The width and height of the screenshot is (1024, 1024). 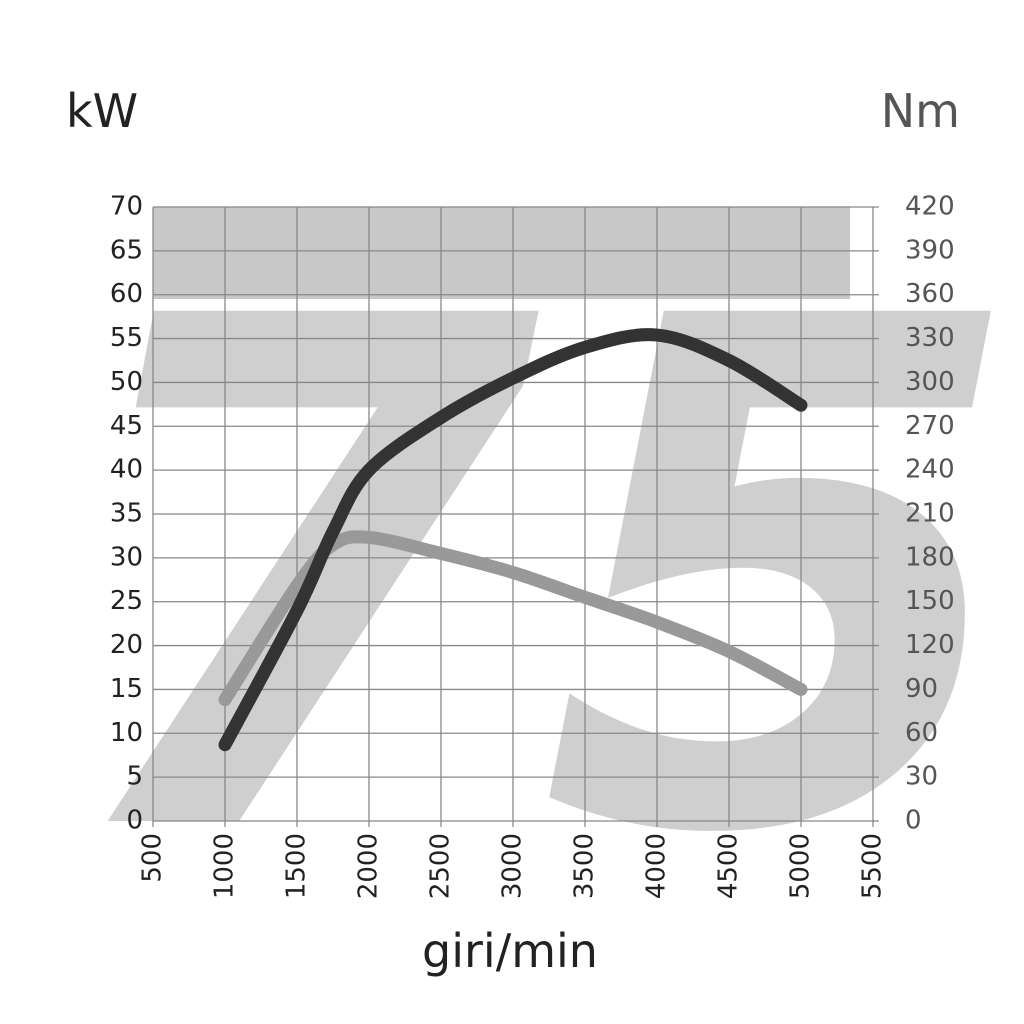 What do you see at coordinates (126, 733) in the screenshot?
I see `y-tick-label: 10` at bounding box center [126, 733].